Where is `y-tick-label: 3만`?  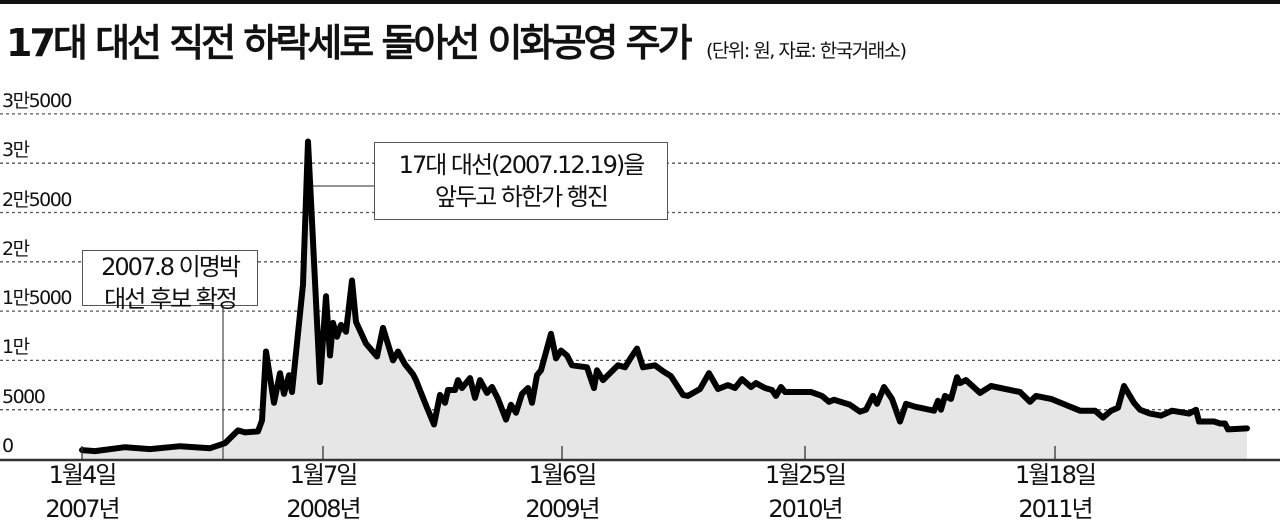
y-tick-label: 3만 is located at coordinates (16, 150).